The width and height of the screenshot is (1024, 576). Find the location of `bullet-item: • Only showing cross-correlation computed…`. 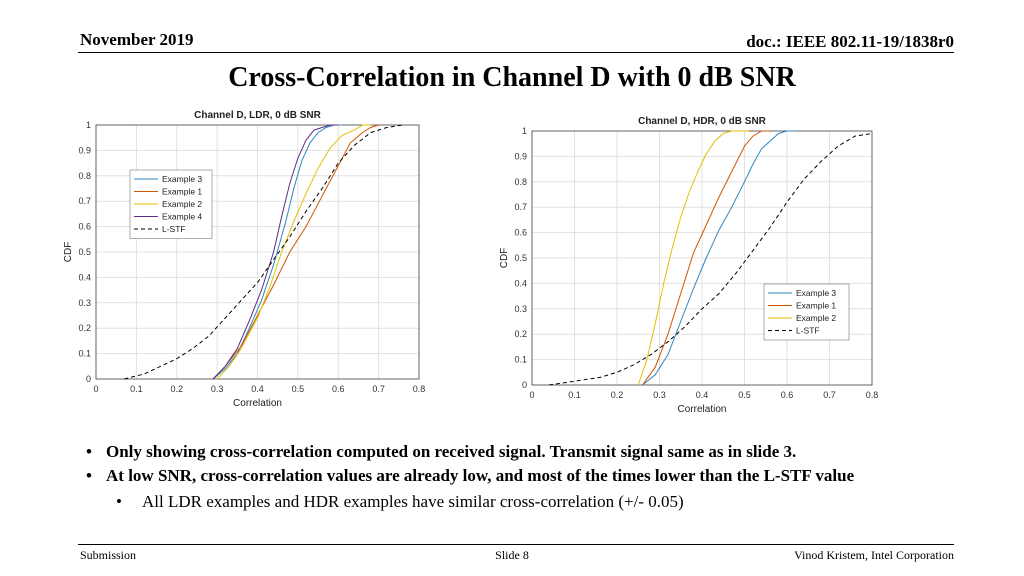

bullet-item: • Only showing cross-correlation computed… is located at coordinates (516, 452).